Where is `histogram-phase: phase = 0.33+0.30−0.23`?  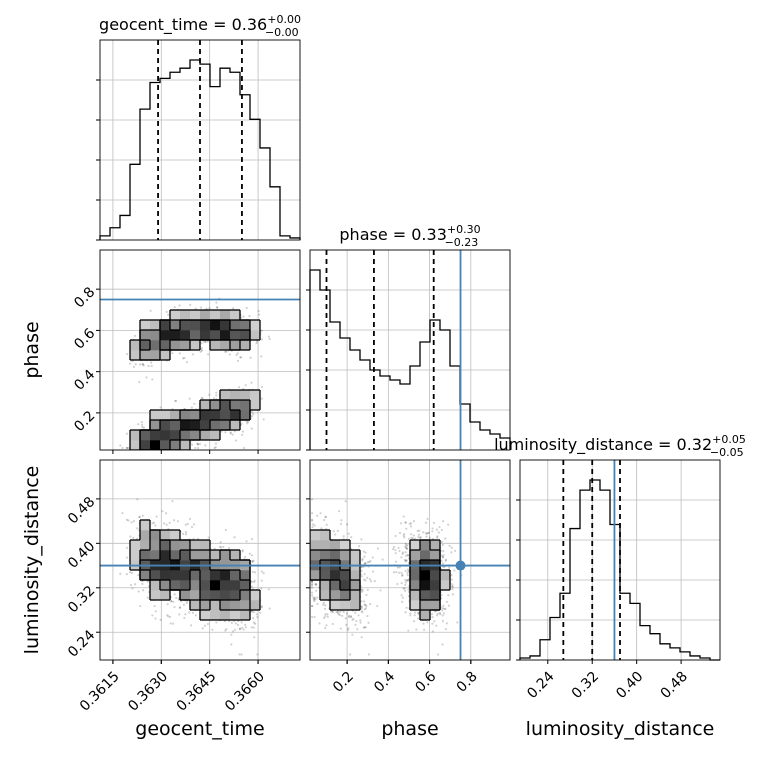 histogram-phase: phase = 0.33+0.30−0.23 is located at coordinates (408, 336).